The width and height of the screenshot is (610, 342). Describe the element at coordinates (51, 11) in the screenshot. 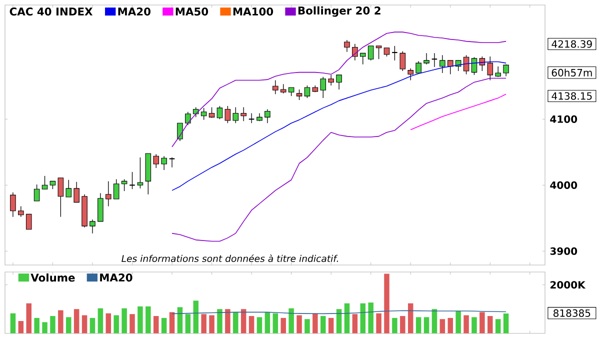

I see `chart-title: CAC 40 INDEX` at that location.